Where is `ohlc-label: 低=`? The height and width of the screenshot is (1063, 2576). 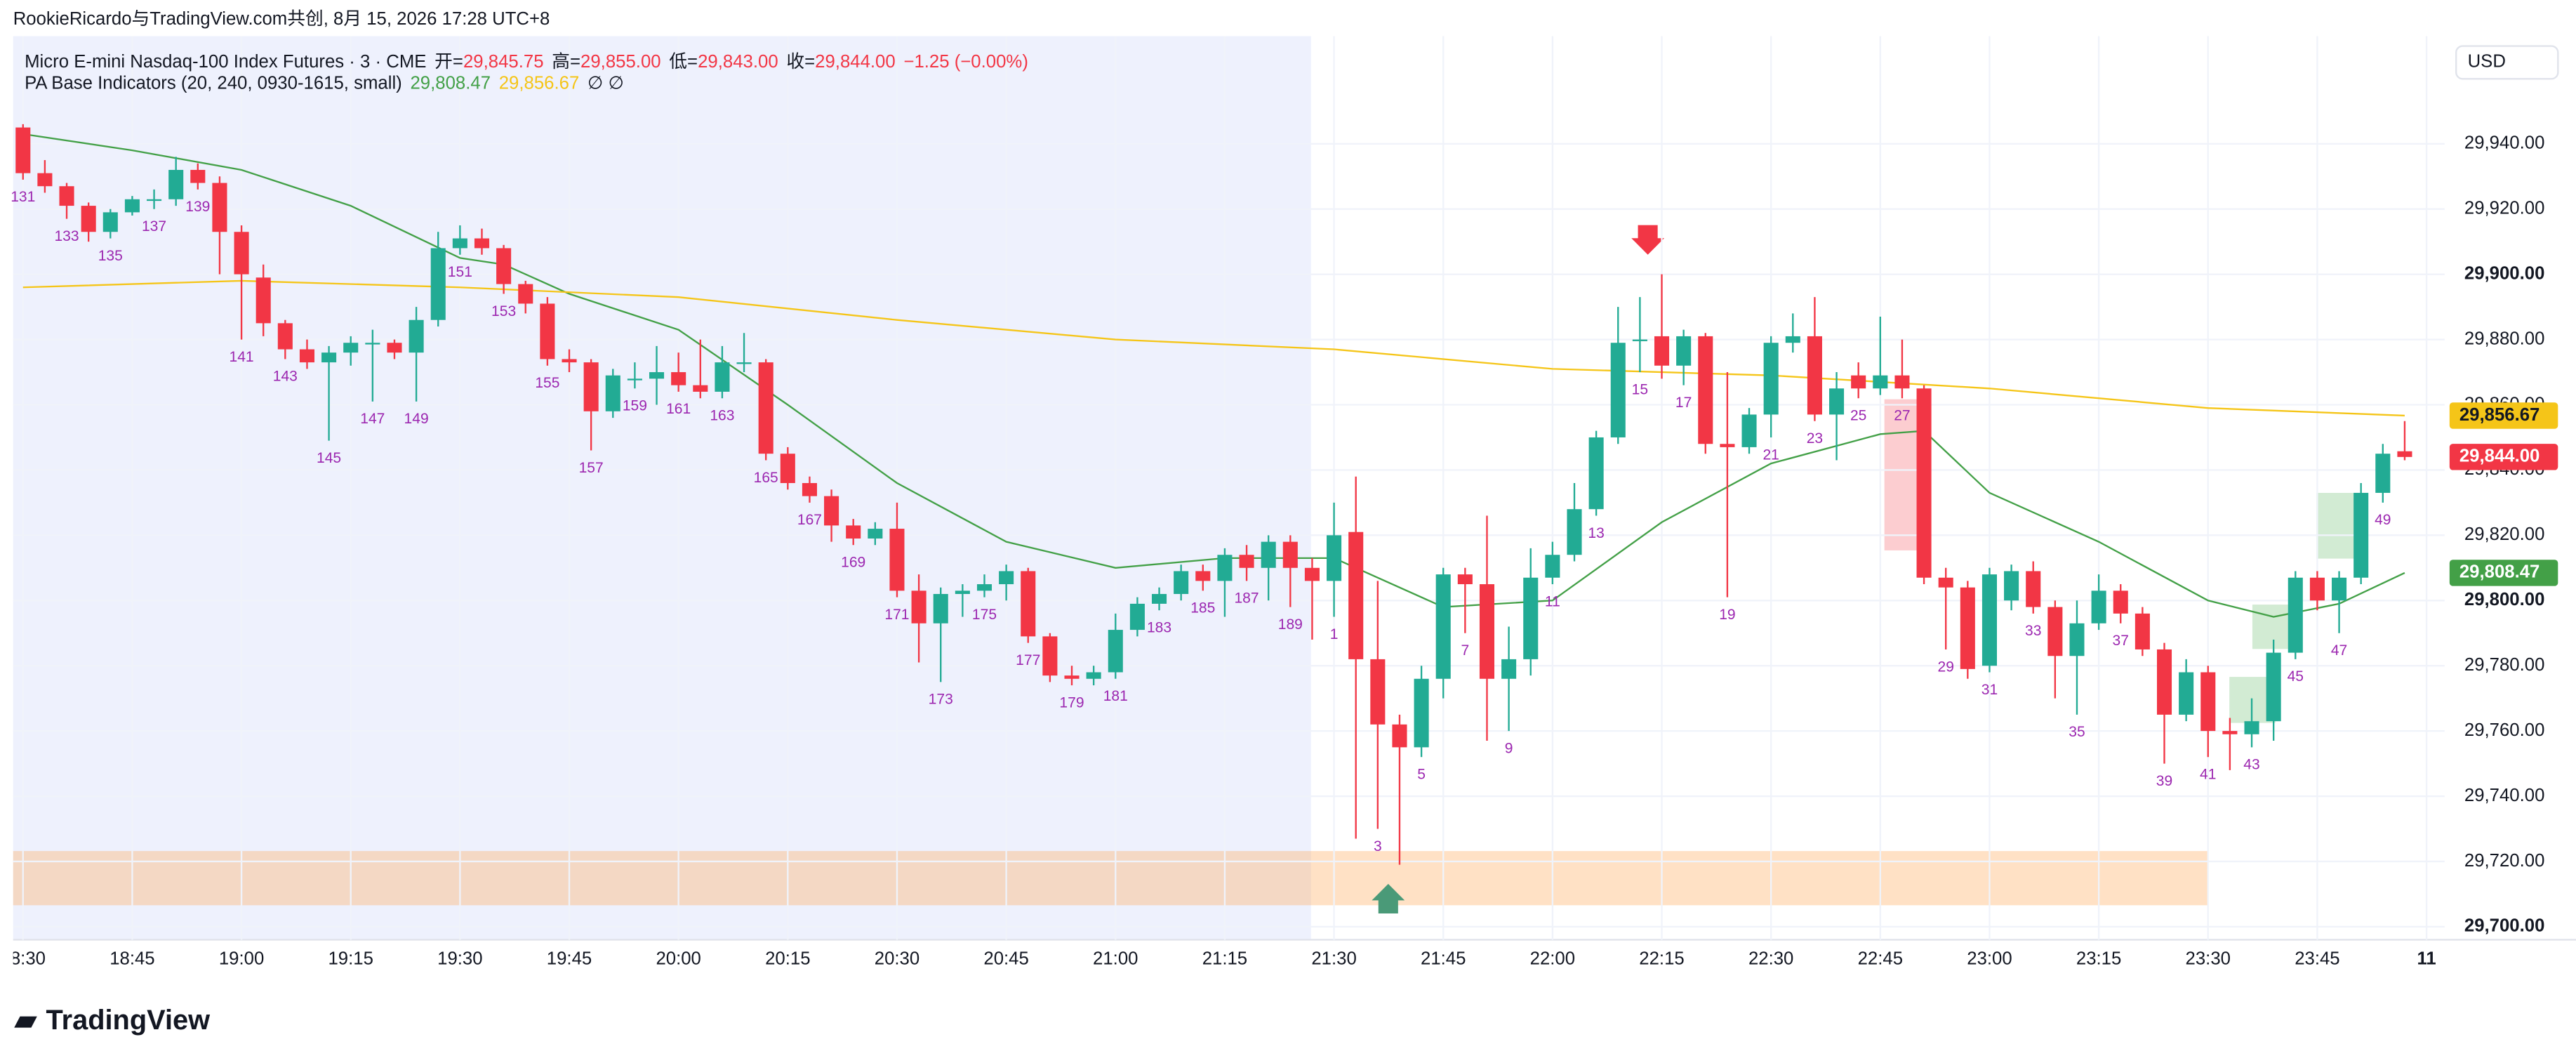 ohlc-label: 低= is located at coordinates (683, 62).